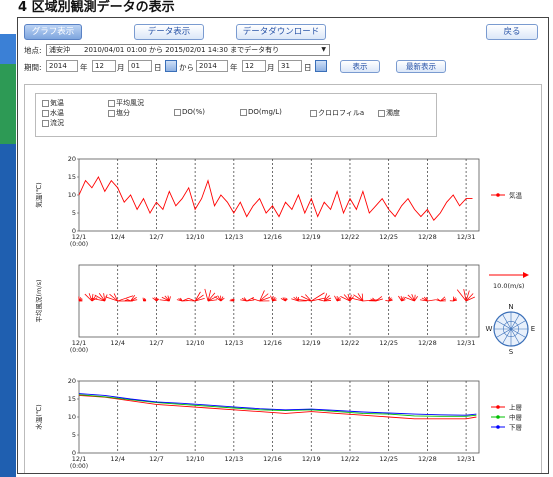  Describe the element at coordinates (281, 32) in the screenshot. I see `data-download-button: データダウンロード` at that location.